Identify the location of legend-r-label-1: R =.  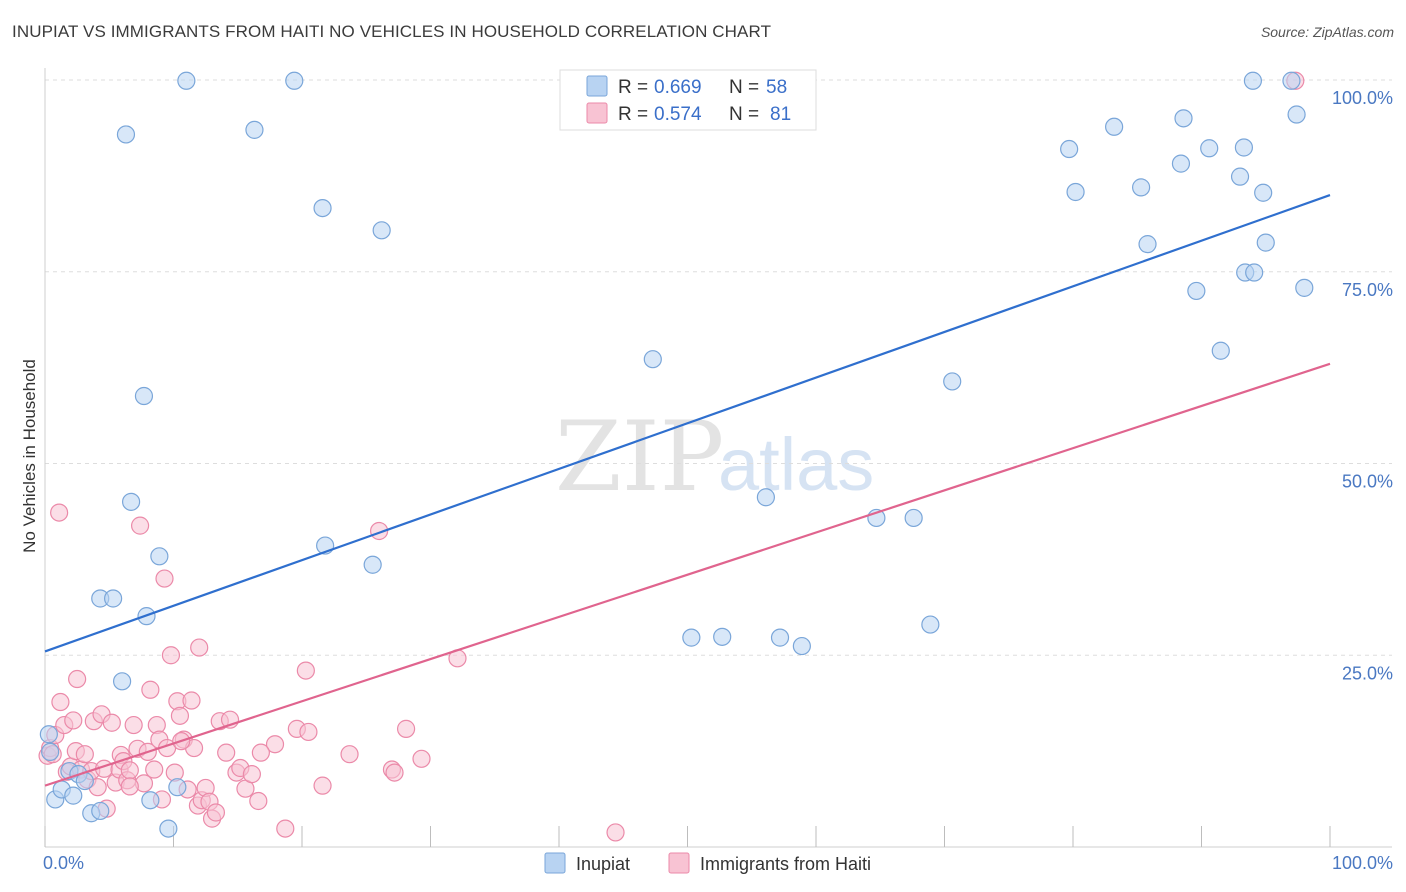
(633, 87).